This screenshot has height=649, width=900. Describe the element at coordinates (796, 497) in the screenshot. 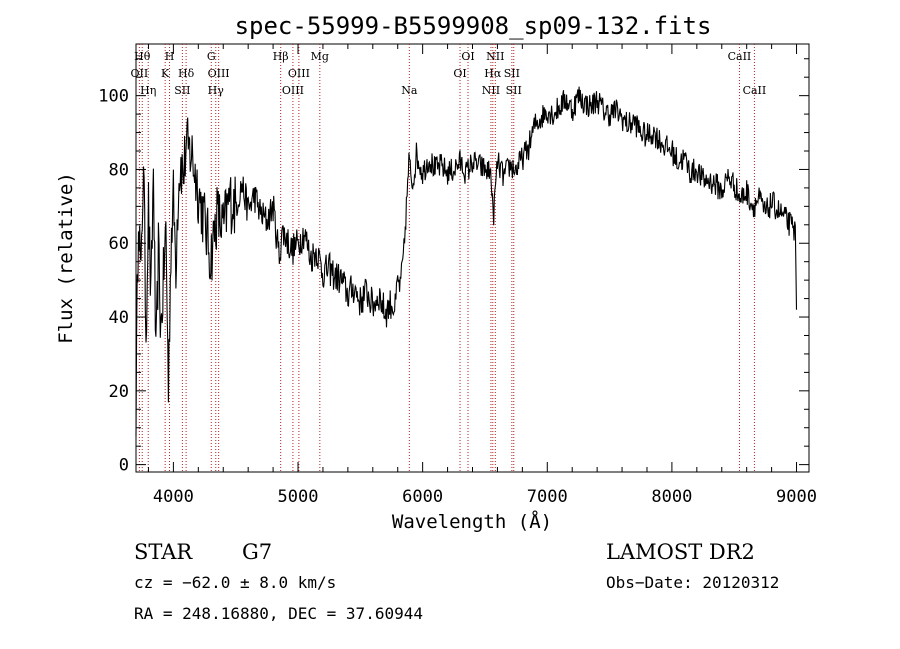

I see `x-tick-label: 9000` at that location.